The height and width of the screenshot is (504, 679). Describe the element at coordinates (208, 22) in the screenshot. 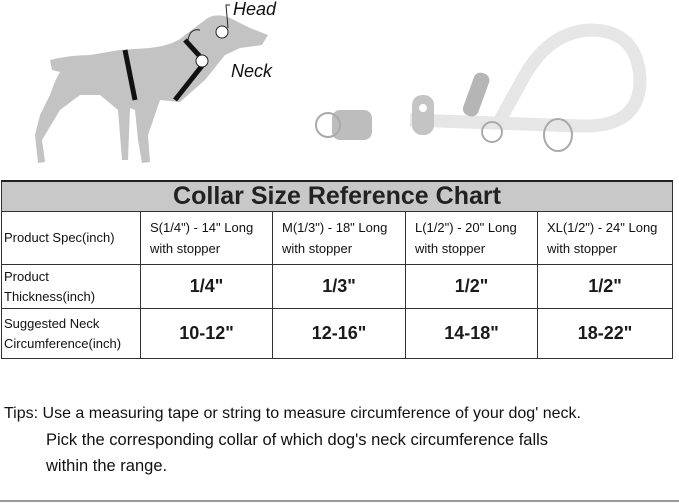

I see `rotate-arrow-icon` at that location.